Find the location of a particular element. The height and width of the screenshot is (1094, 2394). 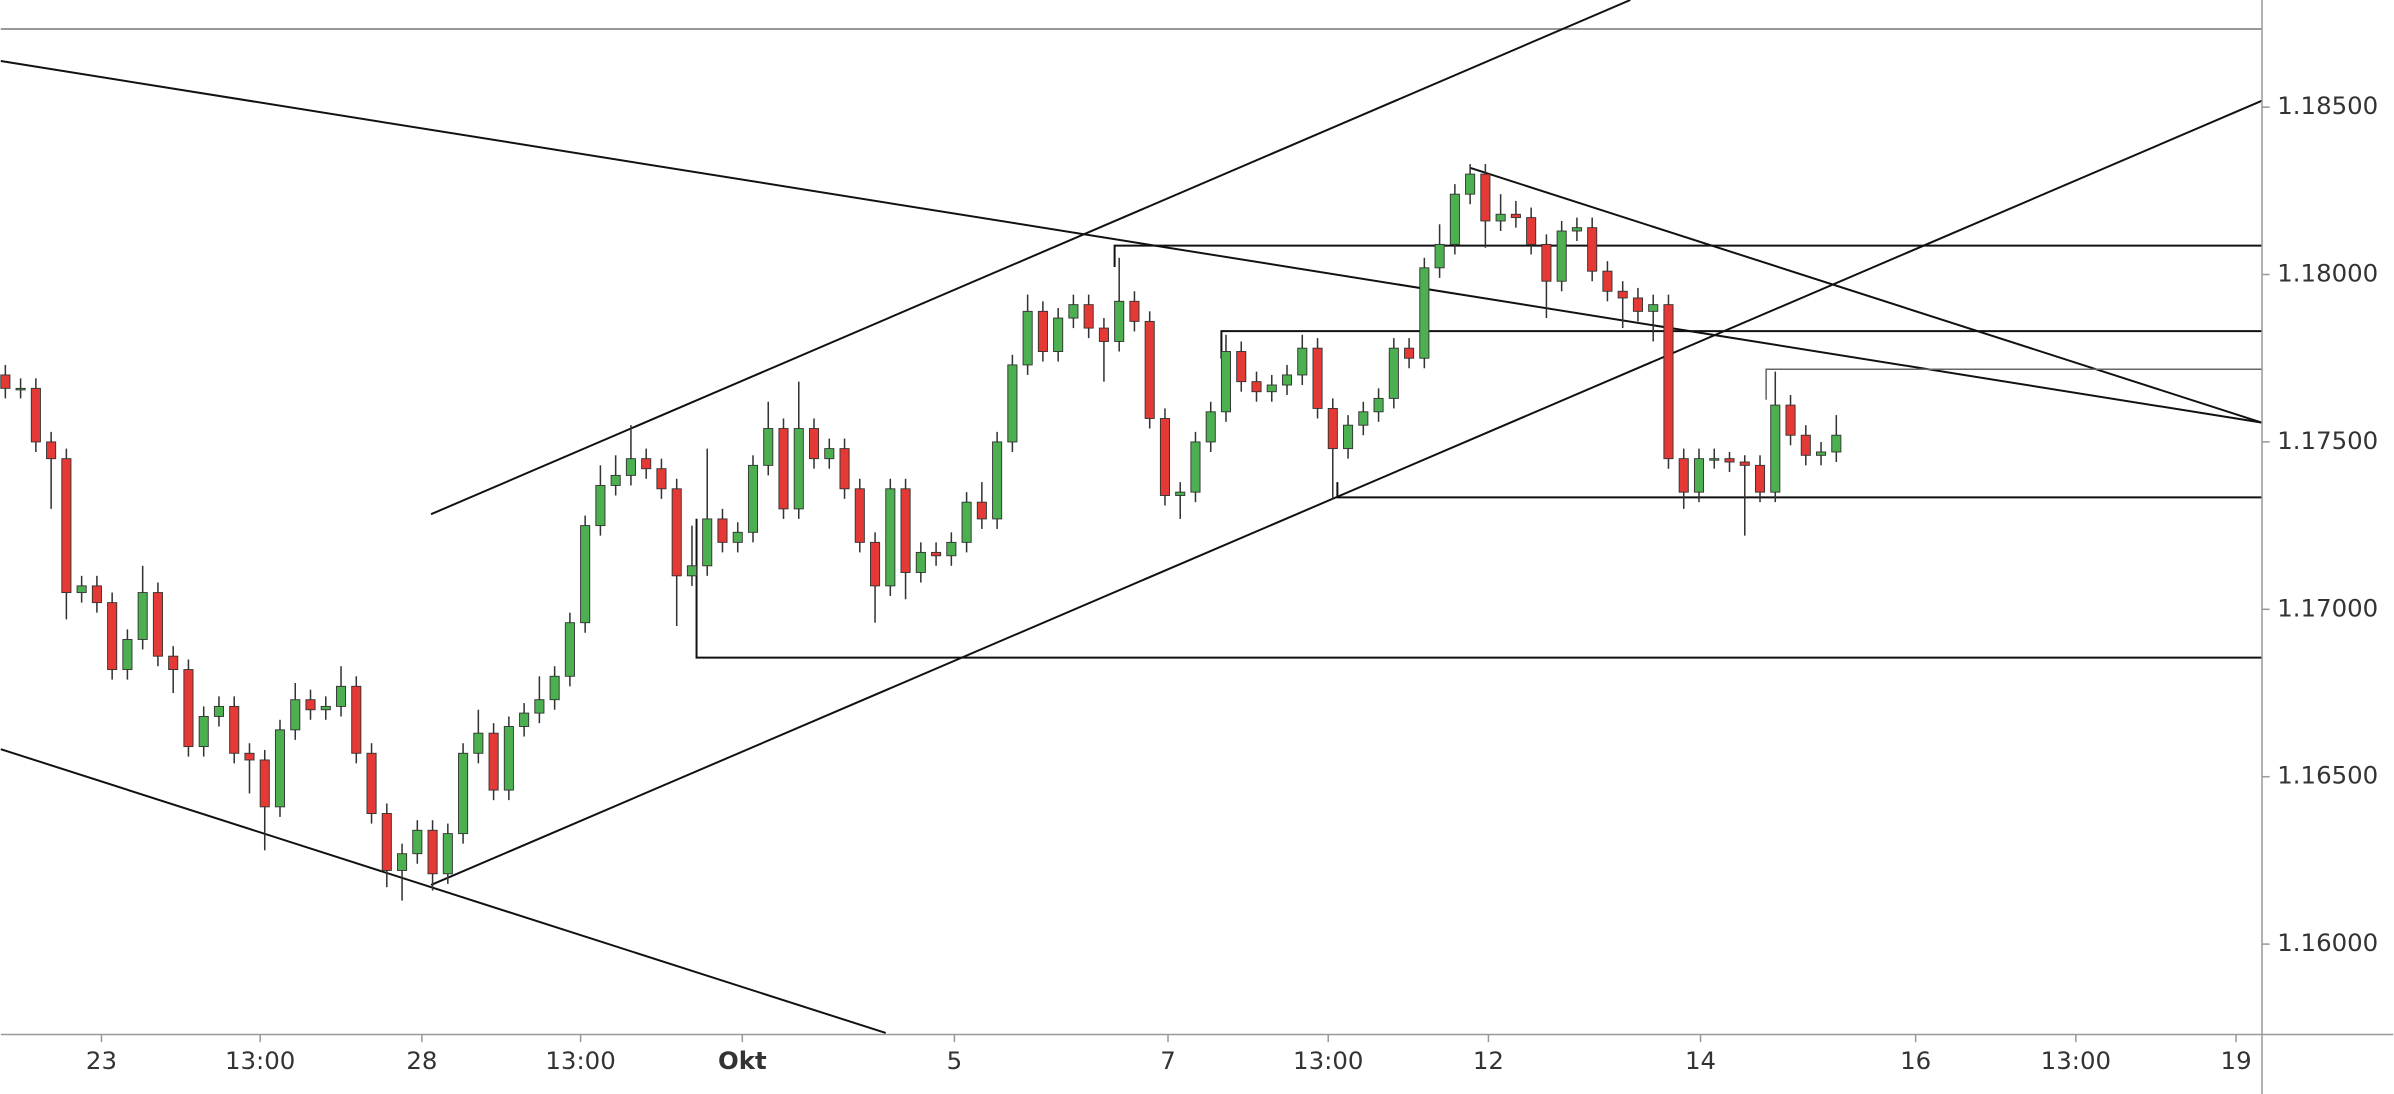

x-tick-label: 19 is located at coordinates (2236, 1060).